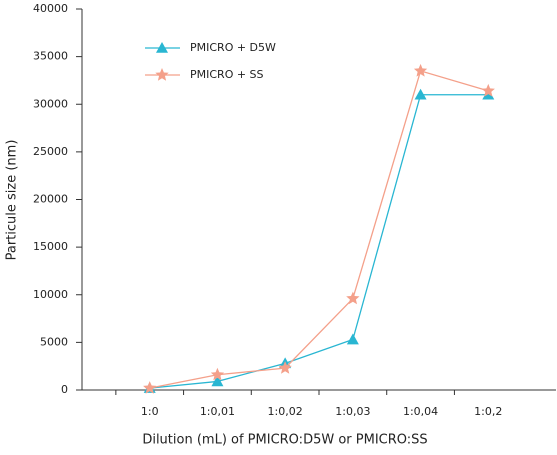  Describe the element at coordinates (227, 74) in the screenshot. I see `legend-label: PMICRO + SS` at that location.